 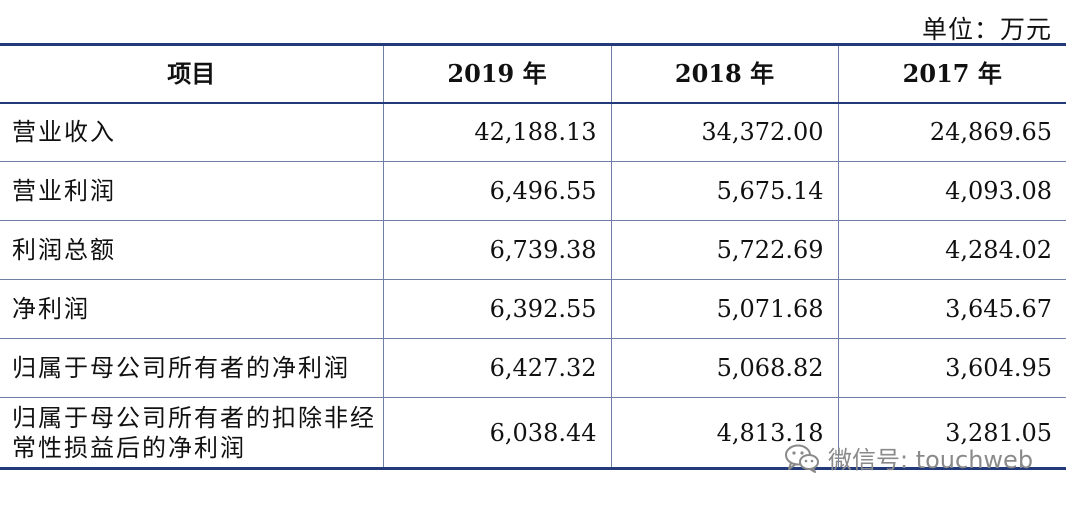 What do you see at coordinates (931, 460) in the screenshot?
I see `watermark-text: 微信号: touchweb` at bounding box center [931, 460].